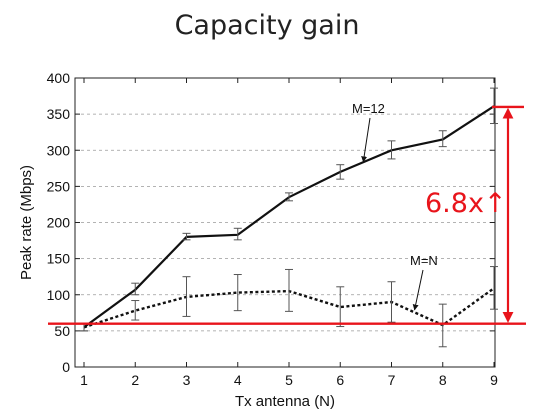  I want to click on y-tick-label: 350, so click(59, 114).